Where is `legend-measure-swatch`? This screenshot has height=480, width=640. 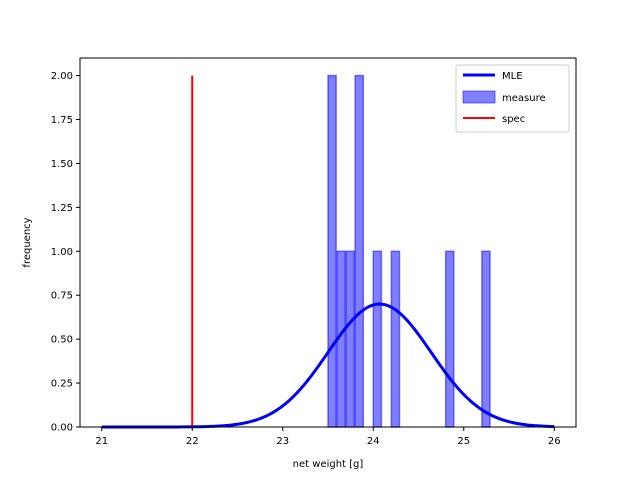
legend-measure-swatch is located at coordinates (479, 97).